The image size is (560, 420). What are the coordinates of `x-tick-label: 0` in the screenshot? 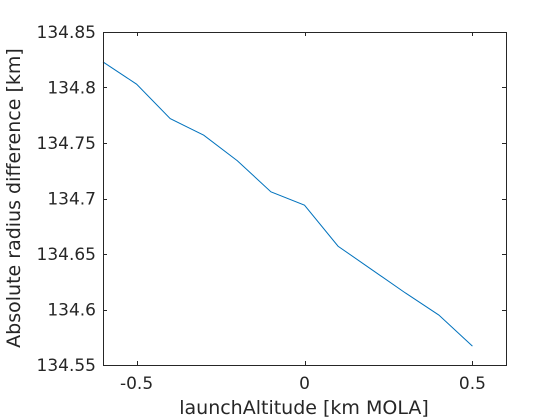 It's located at (304, 384).